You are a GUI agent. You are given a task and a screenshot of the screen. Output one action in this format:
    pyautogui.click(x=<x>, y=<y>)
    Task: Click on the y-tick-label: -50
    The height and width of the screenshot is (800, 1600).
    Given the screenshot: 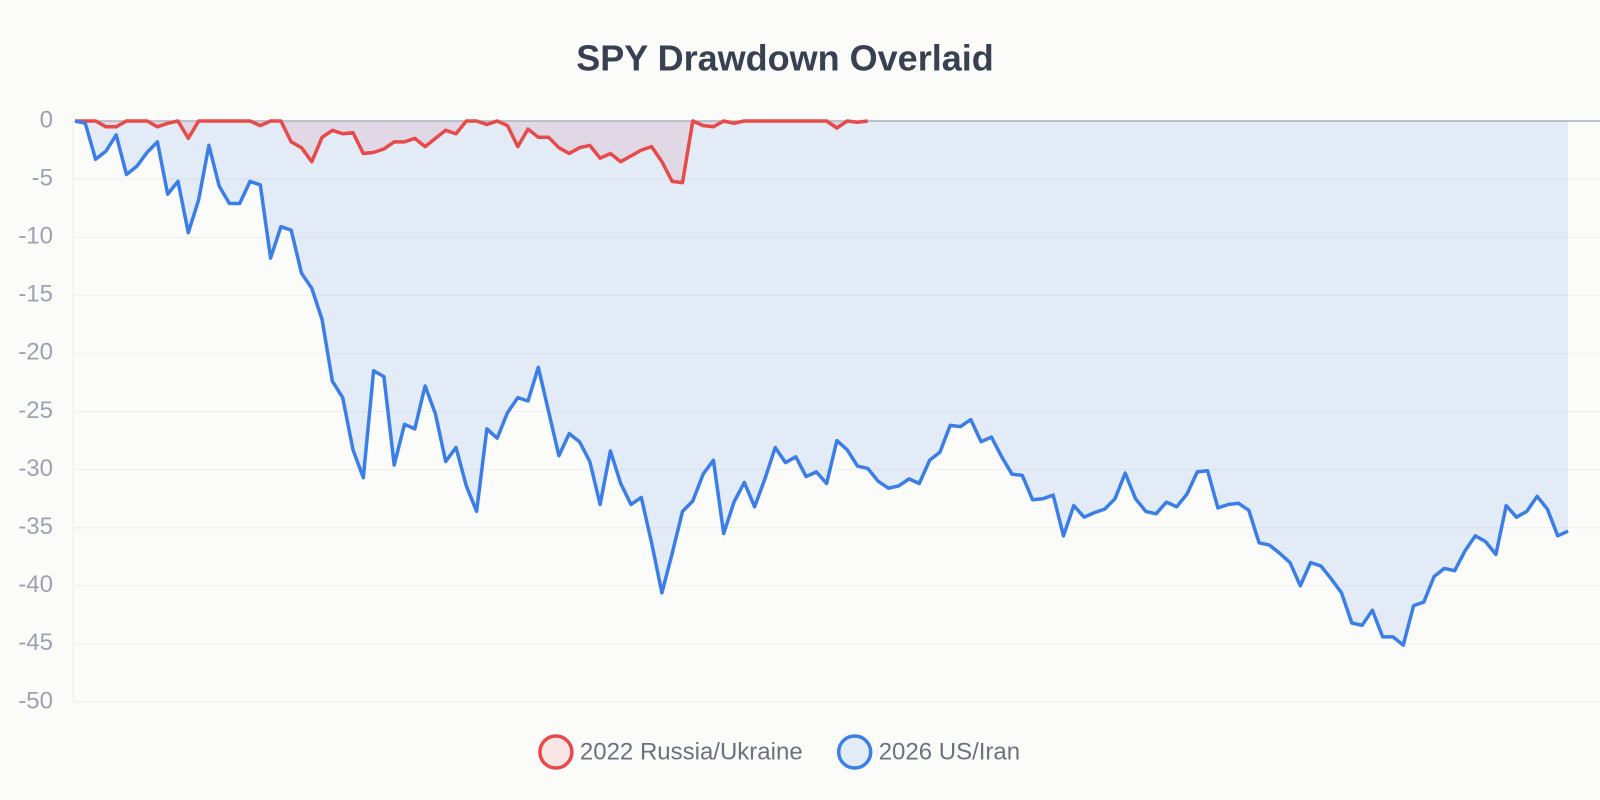 What is the action you would take?
    pyautogui.click(x=35, y=700)
    